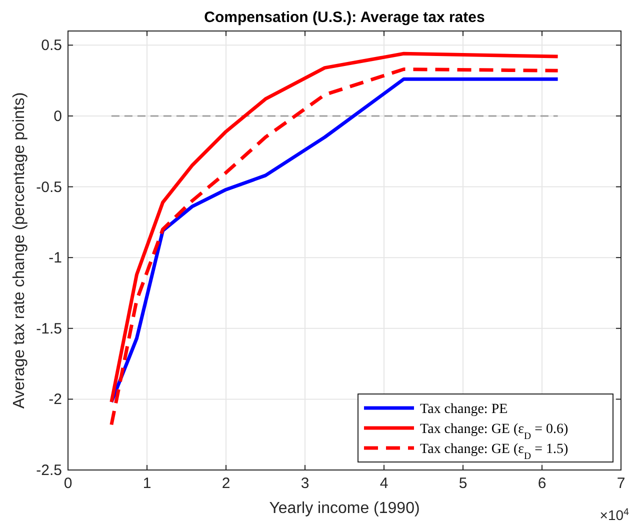 This screenshot has height=525, width=633. What do you see at coordinates (384, 483) in the screenshot?
I see `x-tick-label: 4` at bounding box center [384, 483].